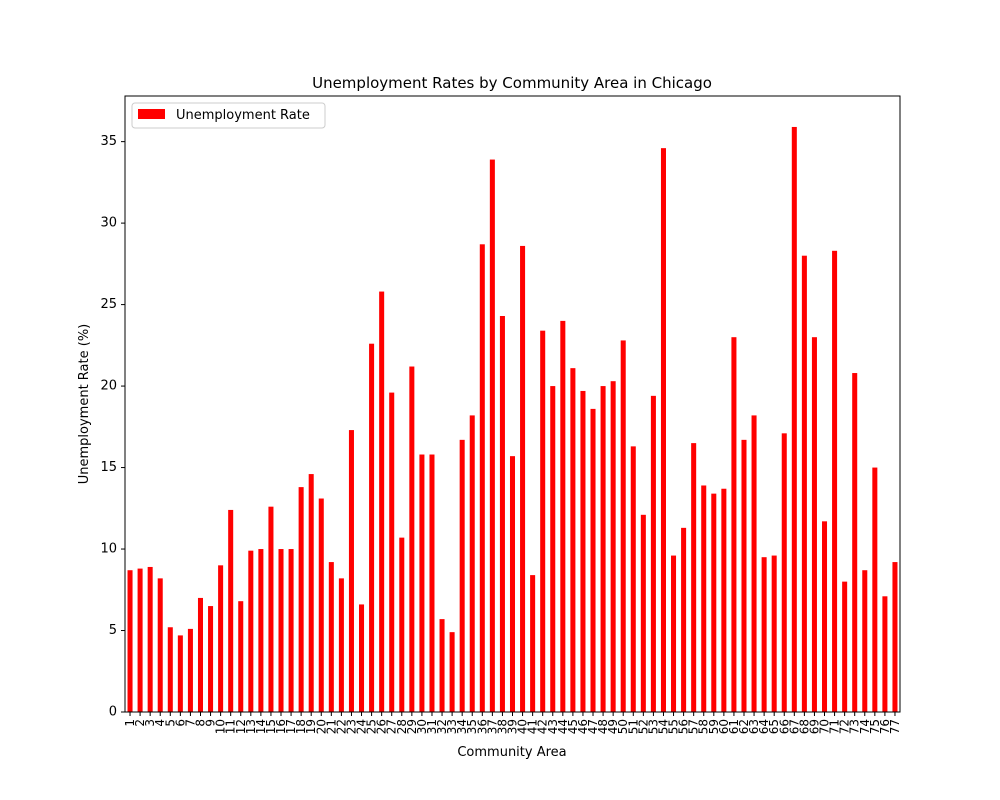  What do you see at coordinates (663, 726) in the screenshot?
I see `x-tick-label: 54` at bounding box center [663, 726].